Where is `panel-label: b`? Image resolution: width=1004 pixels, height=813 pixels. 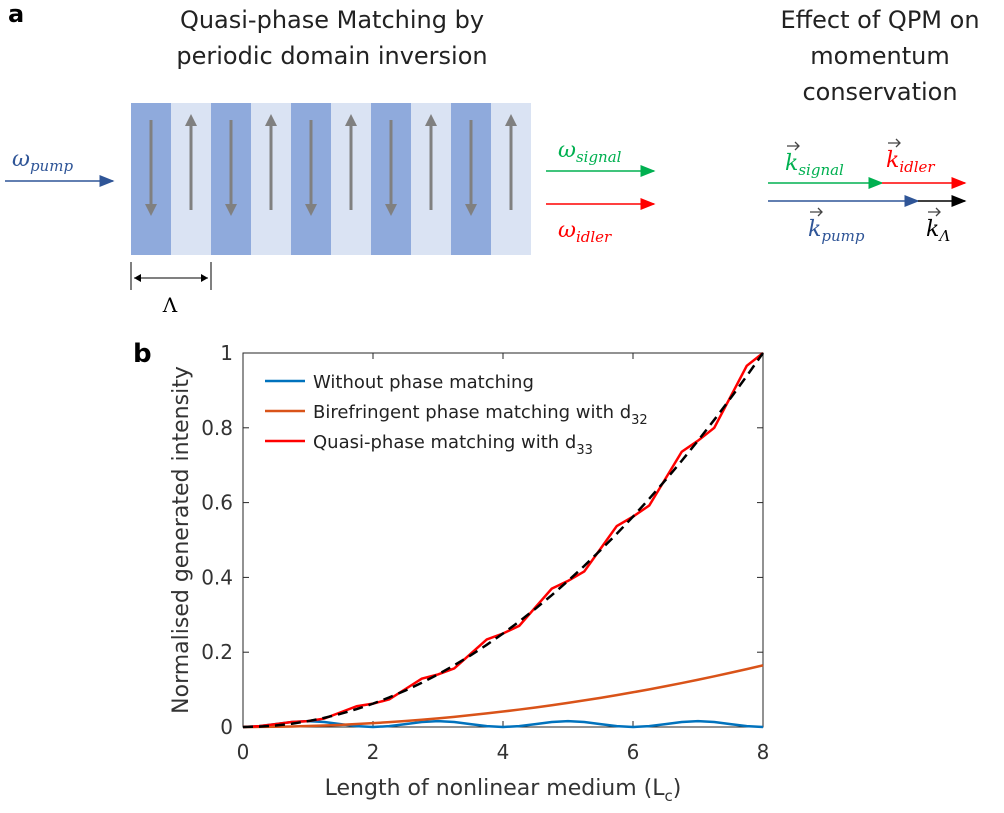
panel-label: b is located at coordinates (142, 354).